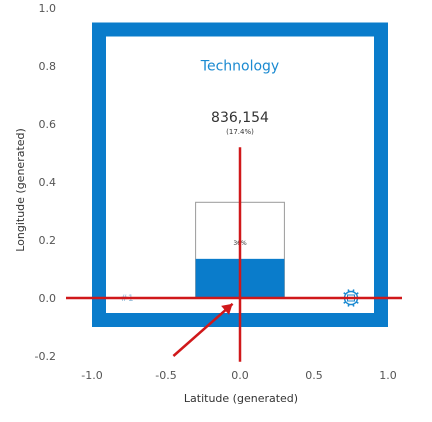 The height and width of the screenshot is (422, 432). I want to click on x-tick-label: -1.0, so click(91, 375).